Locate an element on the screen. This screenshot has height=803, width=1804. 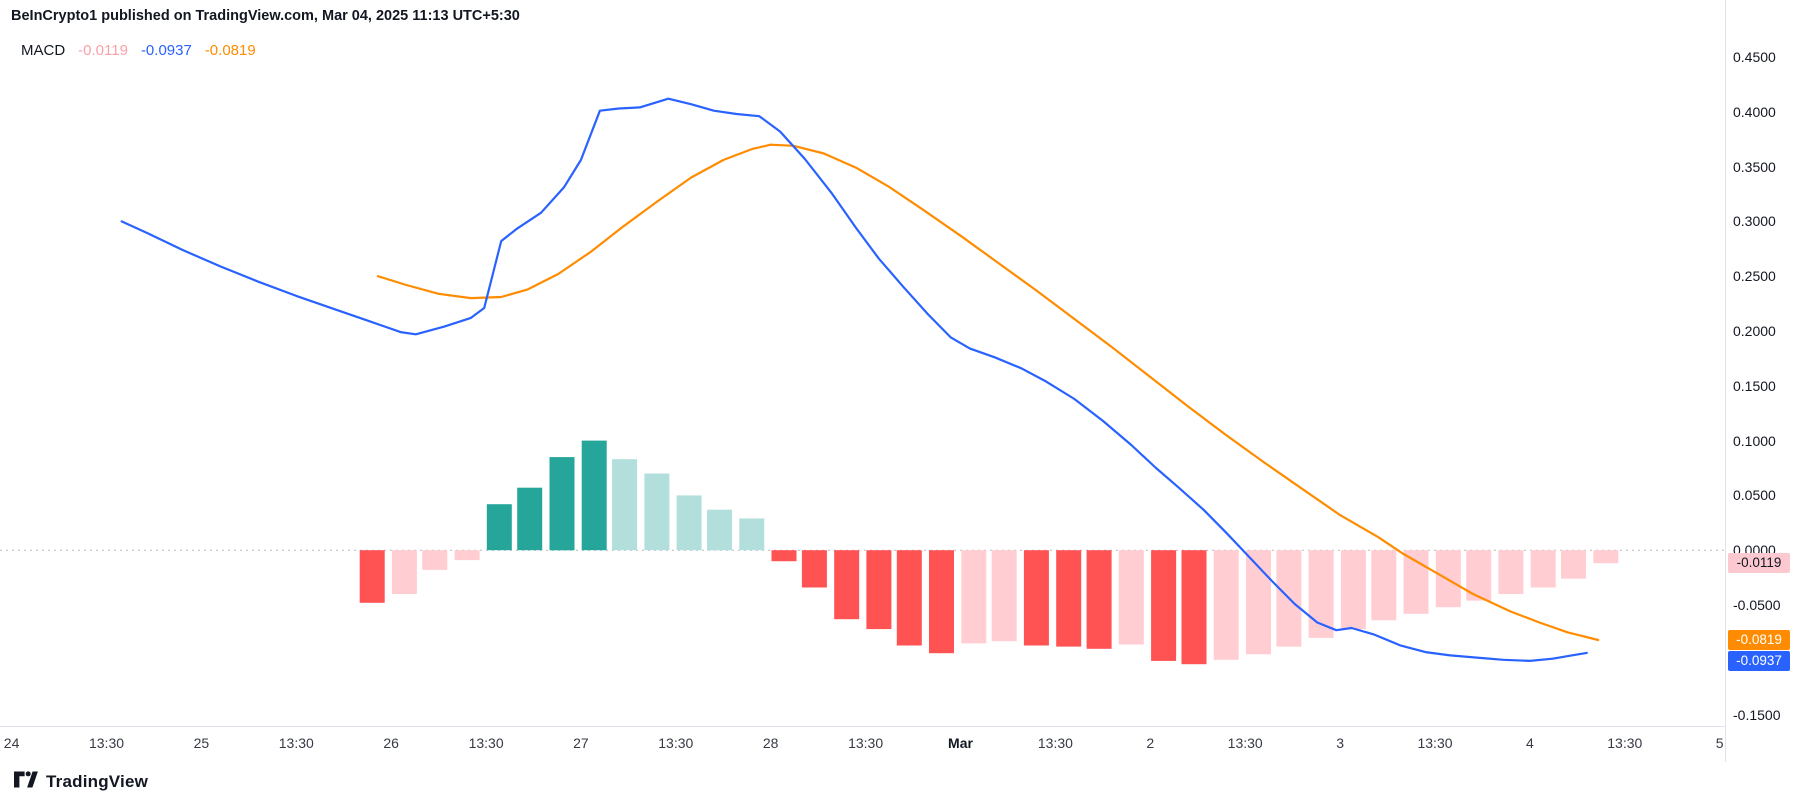
time-tick-label: 3 is located at coordinates (1340, 743).